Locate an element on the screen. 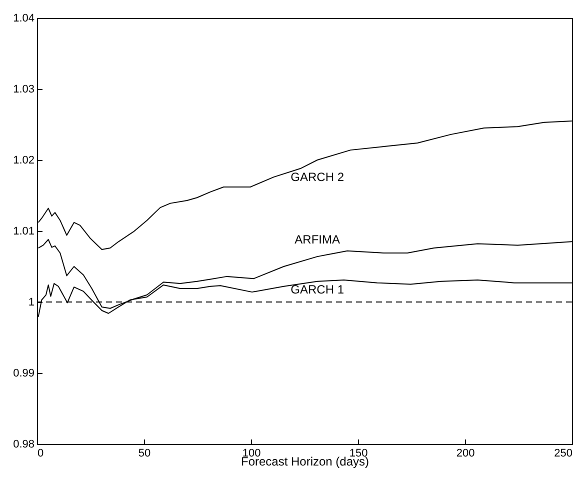  series-label: GARCH 2 is located at coordinates (317, 177).